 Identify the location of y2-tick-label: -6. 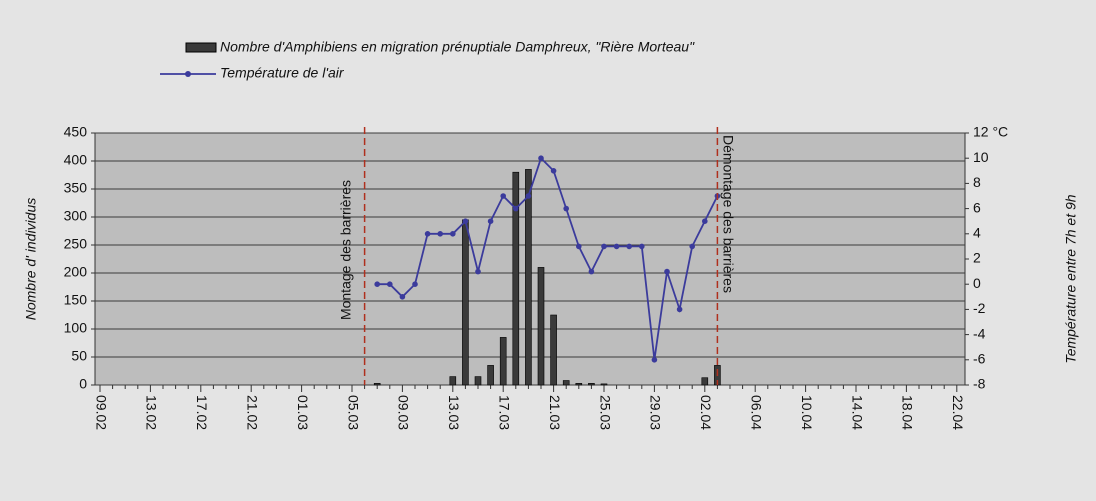
(979, 359).